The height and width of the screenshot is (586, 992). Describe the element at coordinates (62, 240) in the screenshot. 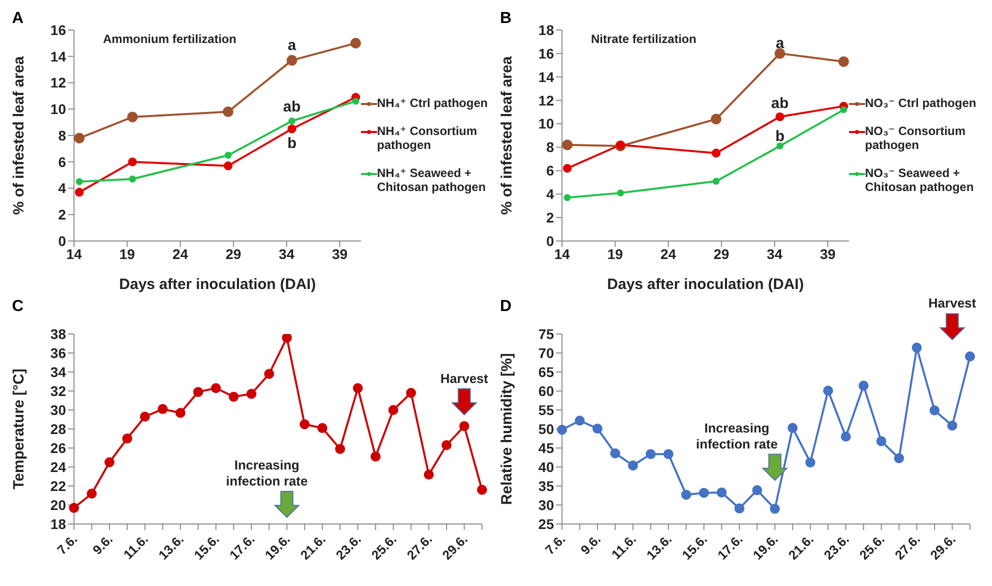

I see `y-tick-label: 0` at that location.